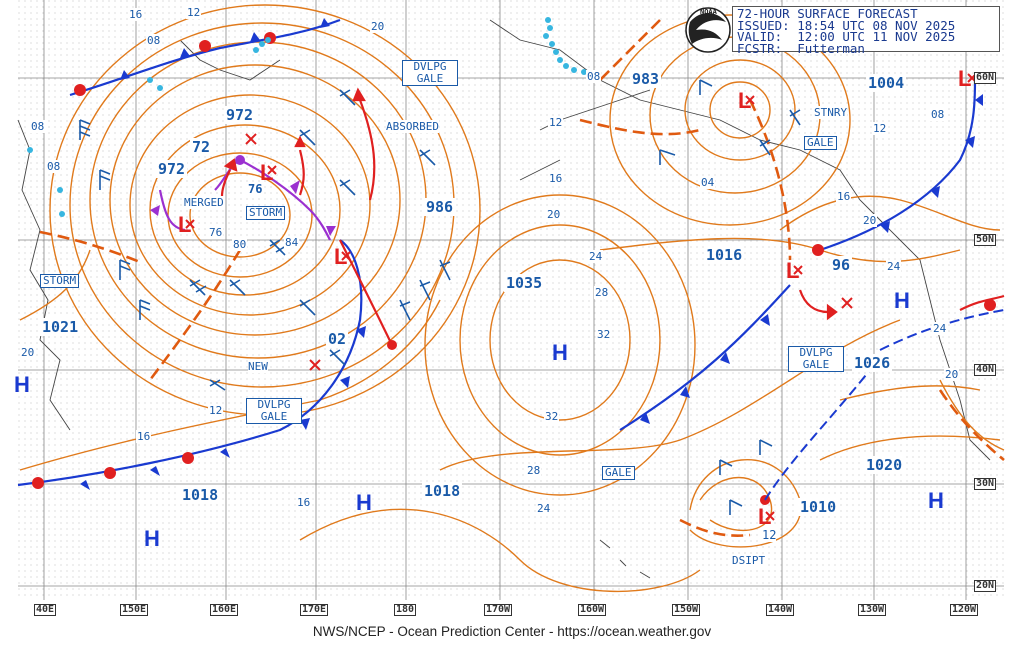 Image resolution: width=1024 pixels, height=652 pixels. What do you see at coordinates (240, 115) in the screenshot?
I see `pressure-972-a: 972` at bounding box center [240, 115].